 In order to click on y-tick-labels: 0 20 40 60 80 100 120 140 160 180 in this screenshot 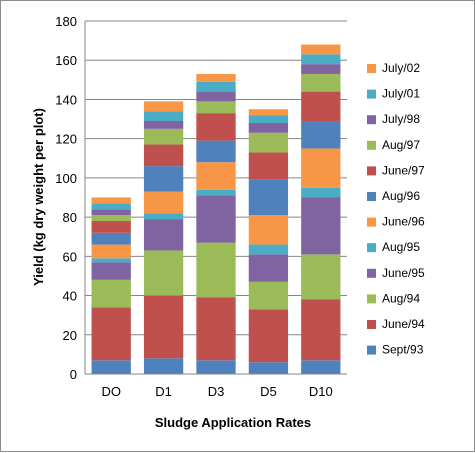, I will do `click(66, 198)`.